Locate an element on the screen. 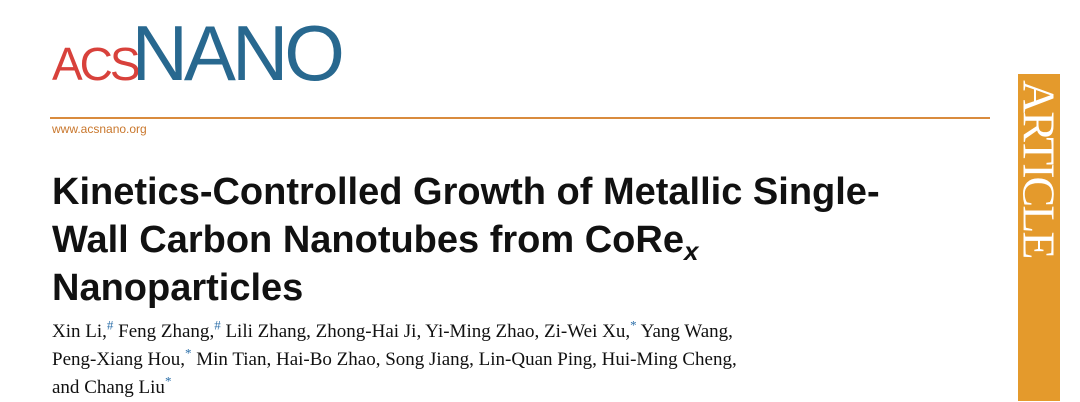 The height and width of the screenshot is (402, 1080). author-name: Chang Liu is located at coordinates (124, 387).